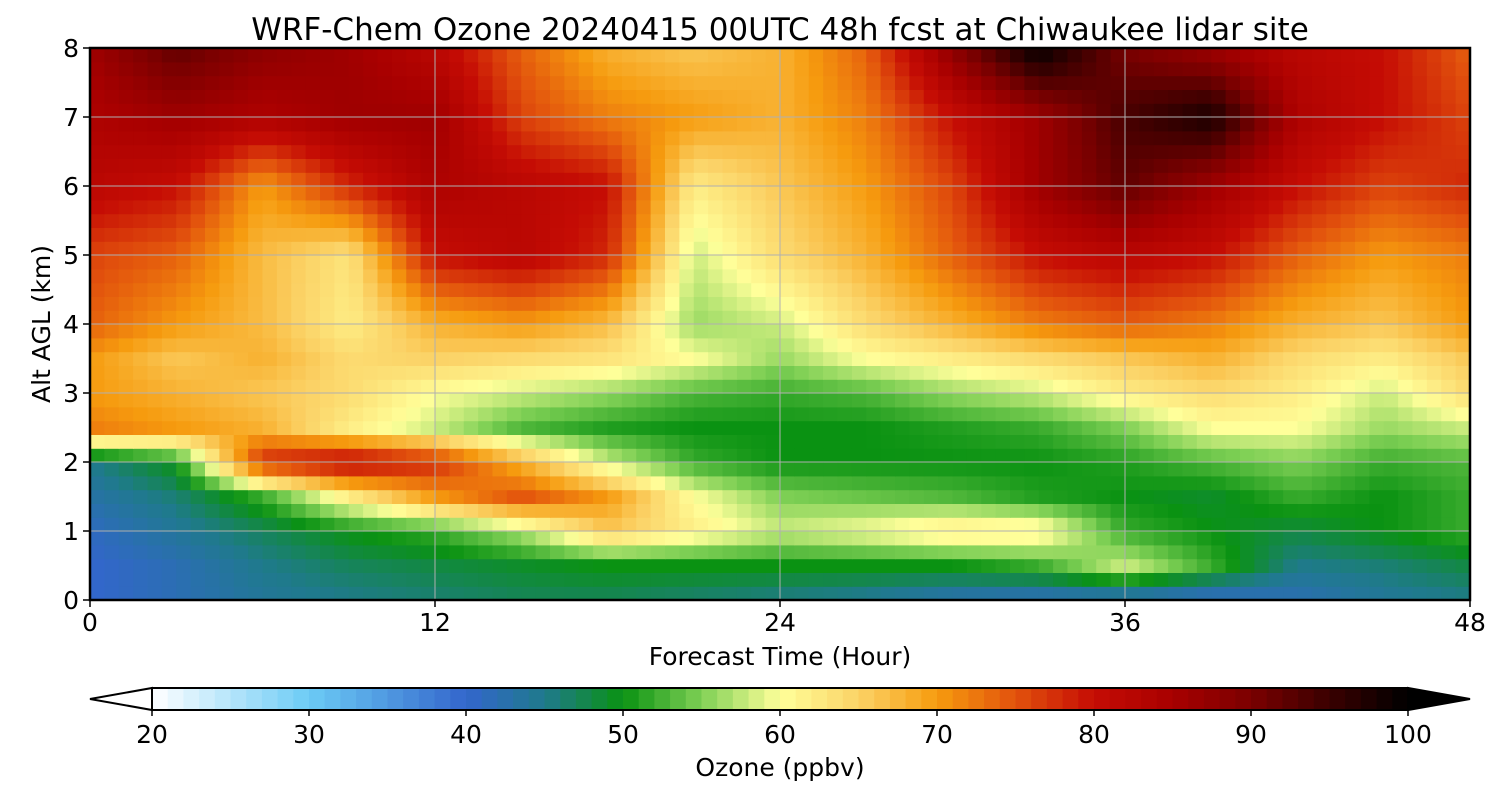 The width and height of the screenshot is (1500, 800). What do you see at coordinates (779, 767) in the screenshot?
I see `colorbar-label: Ozone (ppbv)` at bounding box center [779, 767].